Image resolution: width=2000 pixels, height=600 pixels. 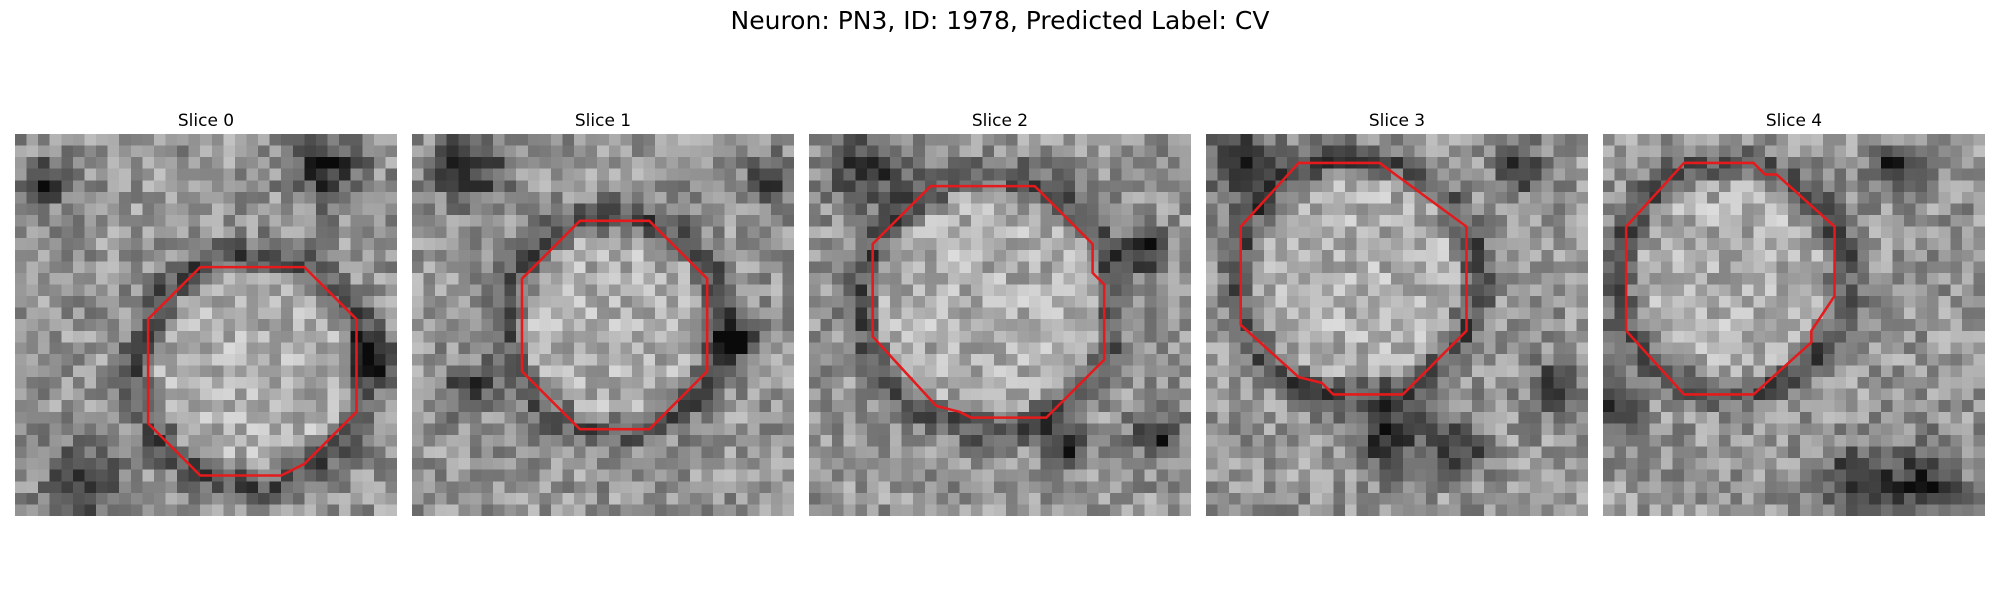 I want to click on slice-panel-1: Slice 1, so click(x=603, y=312).